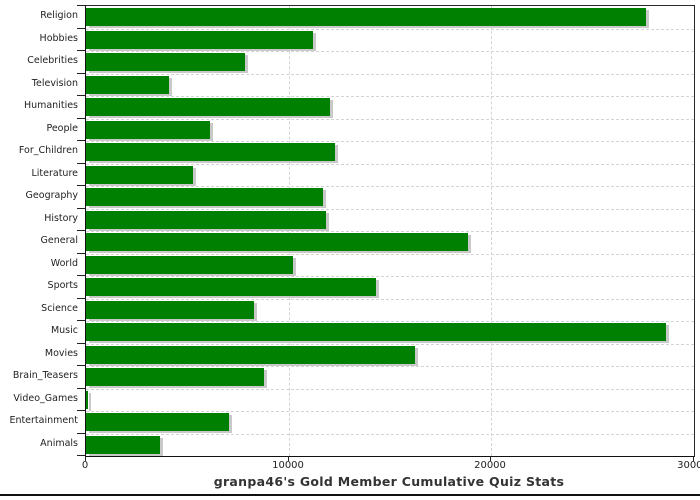 This screenshot has height=500, width=700. Describe the element at coordinates (59, 241) in the screenshot. I see `y-axis-label-general: General` at that location.